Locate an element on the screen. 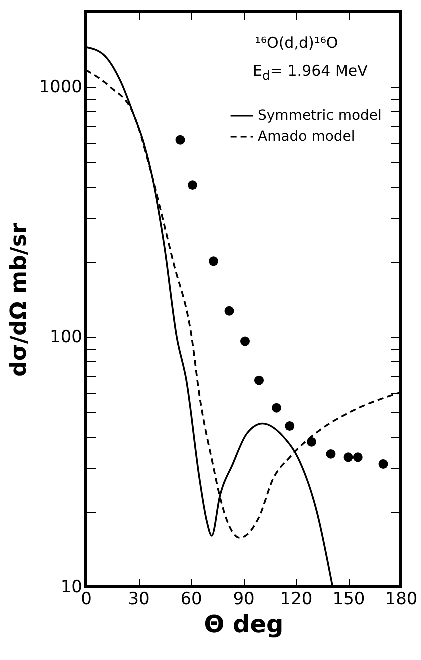 The height and width of the screenshot is (660, 421). y-tick-label: 1000 is located at coordinates (60, 88).